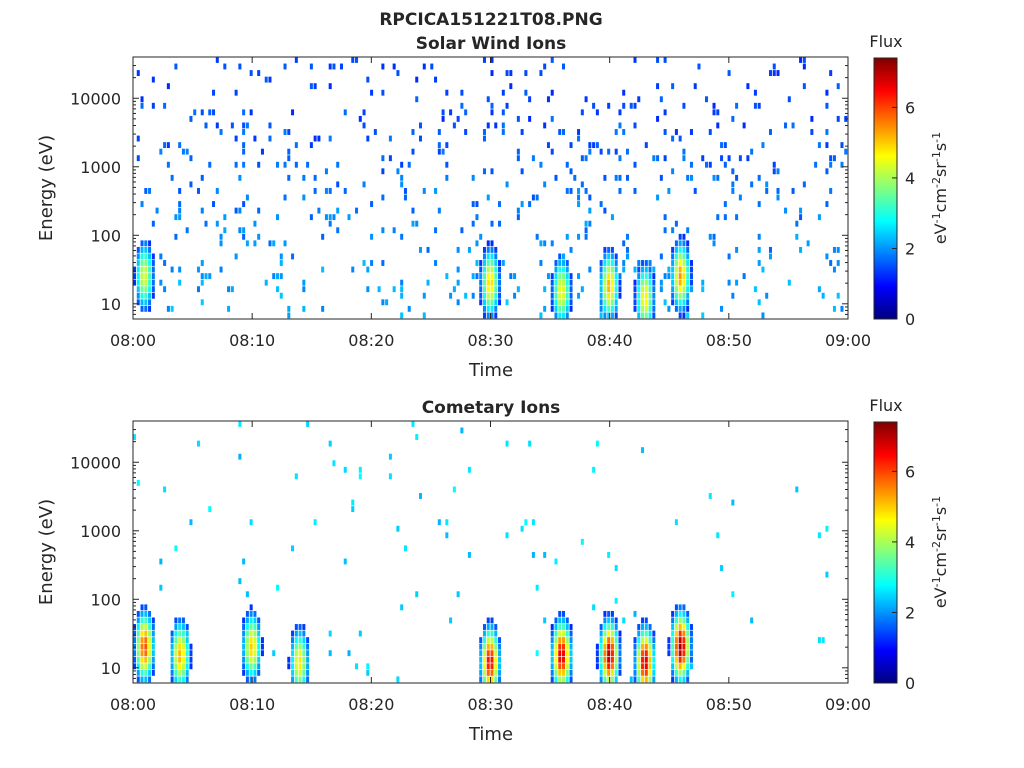 The image size is (1024, 768). Describe the element at coordinates (490, 20) in the screenshot. I see `figure-title: RPCICA151221T08.PNG` at that location.